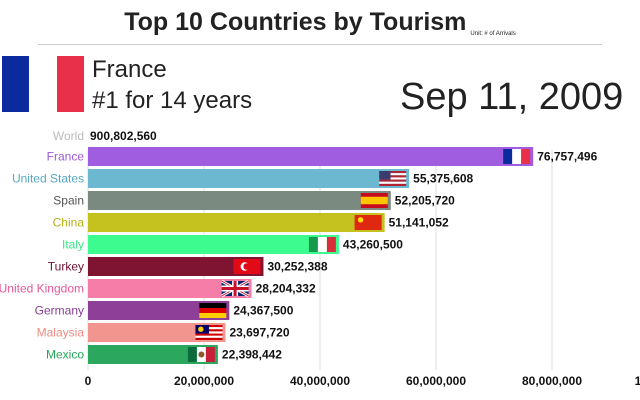 Image resolution: width=640 pixels, height=400 pixels. What do you see at coordinates (59, 311) in the screenshot?
I see `category-label: Germany` at bounding box center [59, 311].